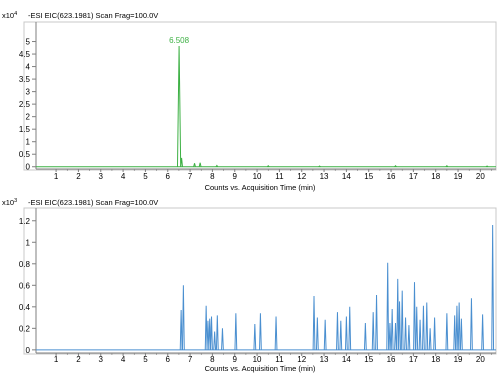 The image size is (497, 374). Describe the element at coordinates (346, 359) in the screenshot. I see `x-tick-label: 14` at that location.